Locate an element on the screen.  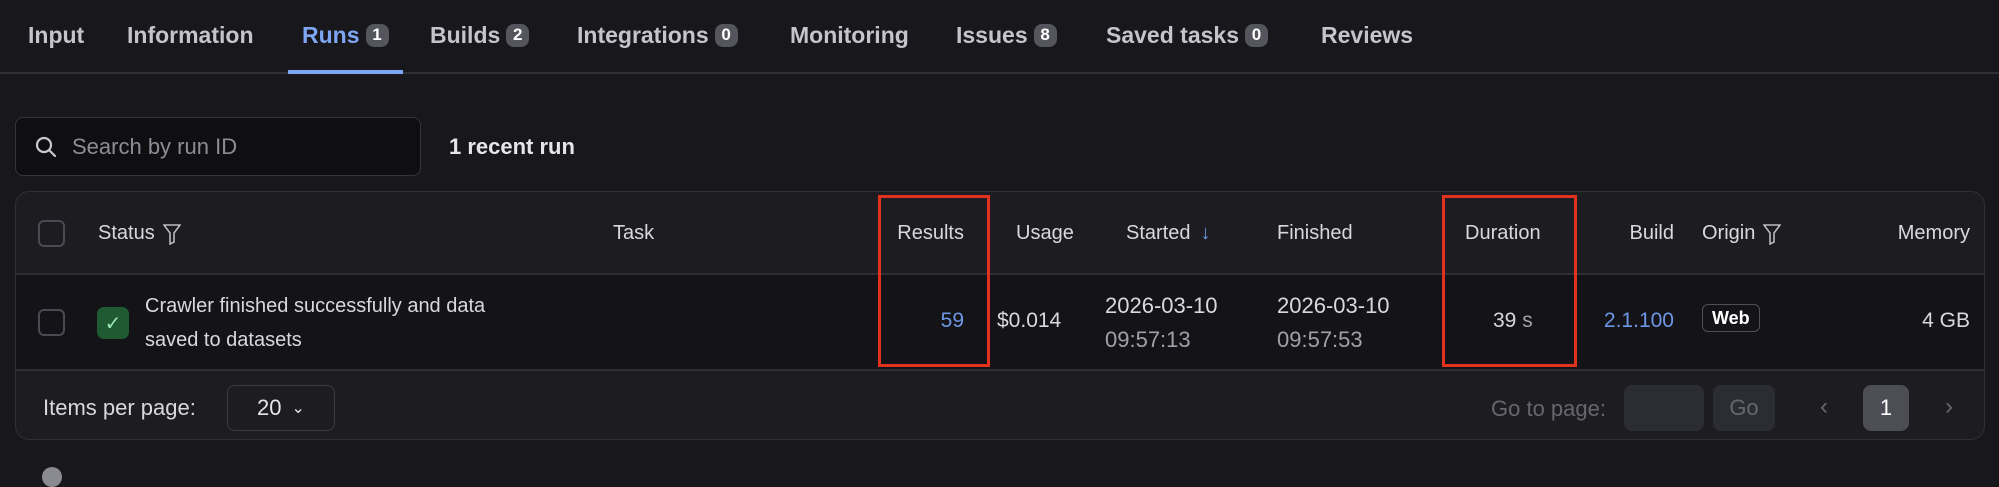
highlight-box-results is located at coordinates (934, 281).